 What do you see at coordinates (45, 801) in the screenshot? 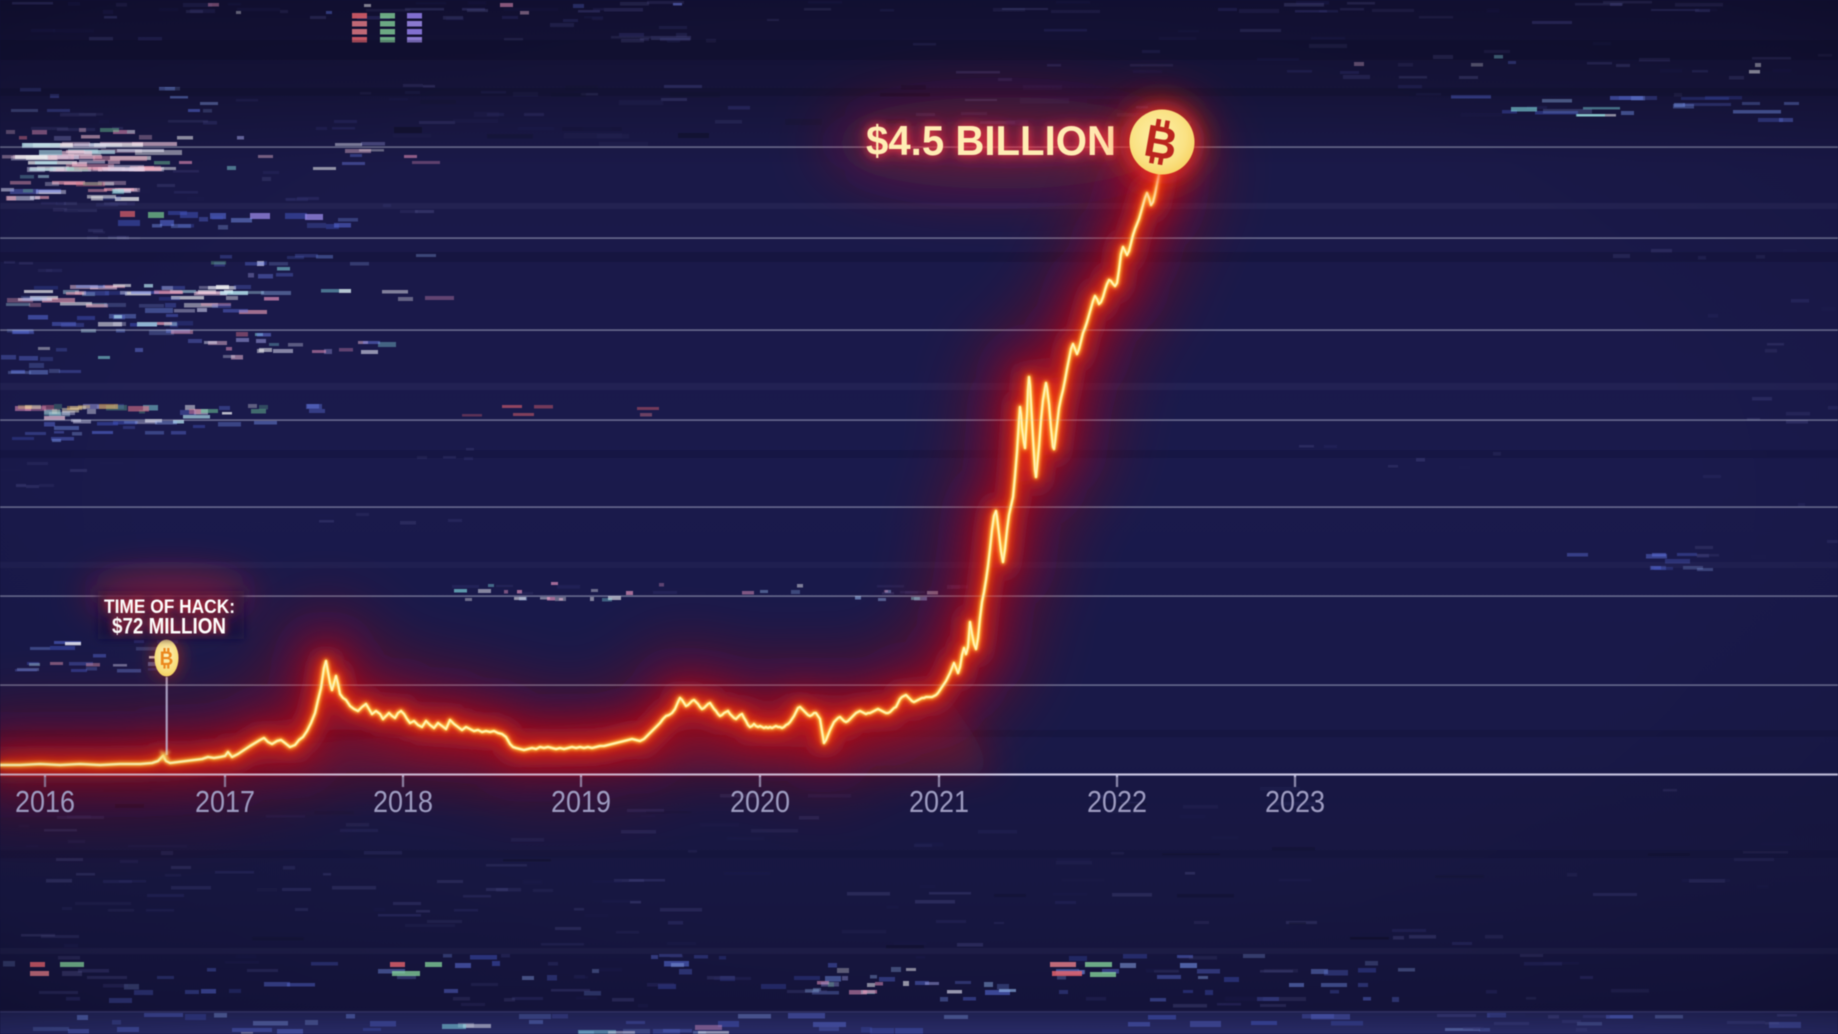
I see `svg-text: 2016` at bounding box center [45, 801].